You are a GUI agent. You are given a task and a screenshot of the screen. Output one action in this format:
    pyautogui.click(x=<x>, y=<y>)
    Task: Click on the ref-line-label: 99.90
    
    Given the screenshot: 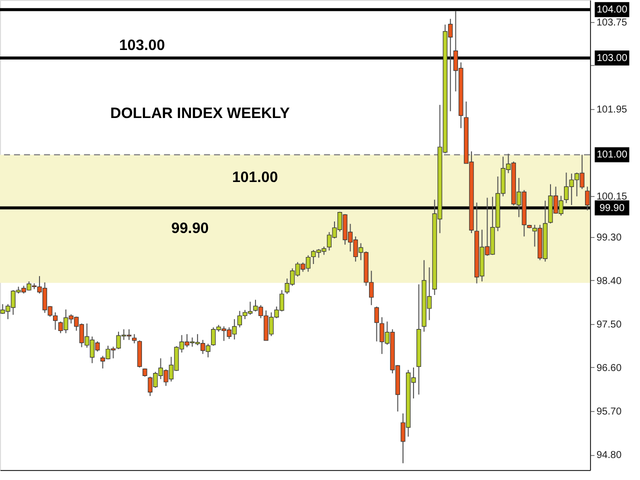 What is the action you would take?
    pyautogui.click(x=612, y=208)
    